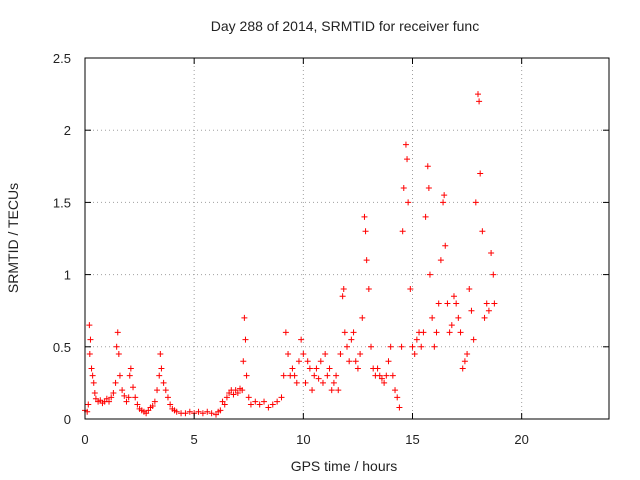  What do you see at coordinates (13, 238) in the screenshot?
I see `y-axis-label: SRMTID / TECUs` at bounding box center [13, 238].